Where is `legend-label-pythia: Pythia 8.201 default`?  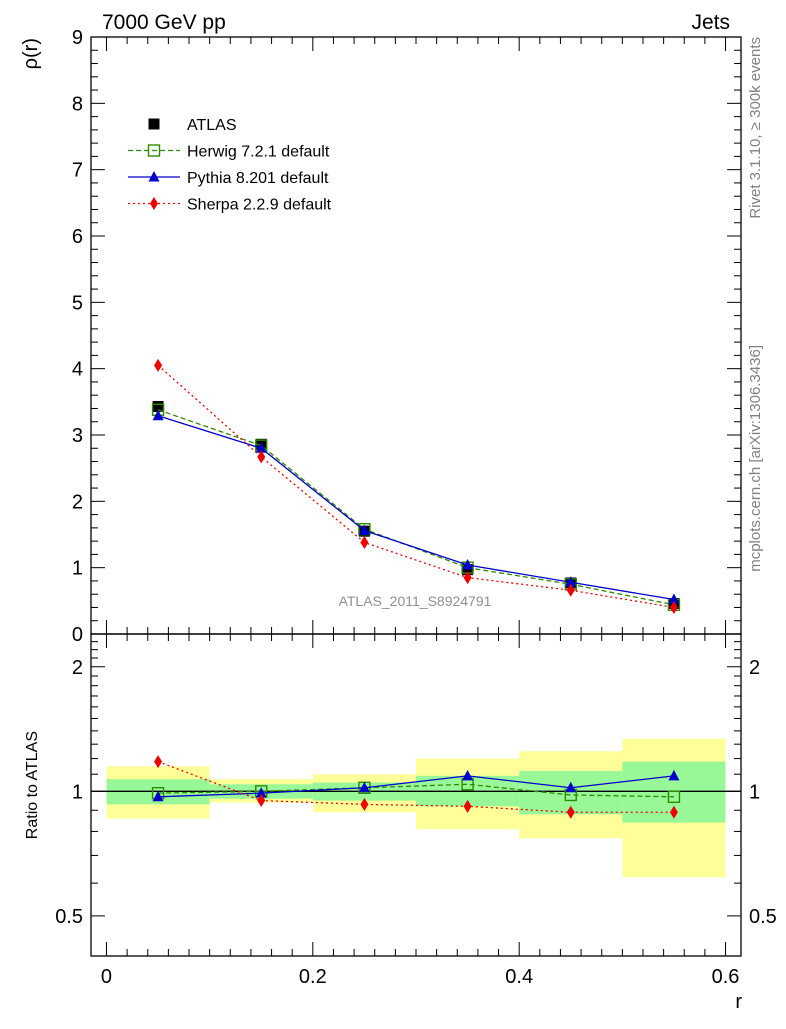 legend-label-pythia: Pythia 8.201 default is located at coordinates (258, 178).